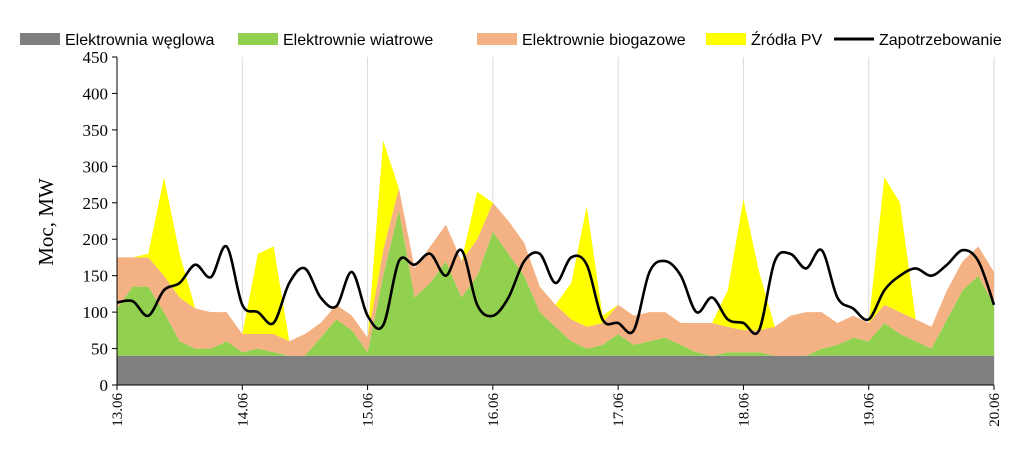 This screenshot has height=460, width=1024. Describe the element at coordinates (619, 410) in the screenshot. I see `x-tick-label: 17.06` at that location.